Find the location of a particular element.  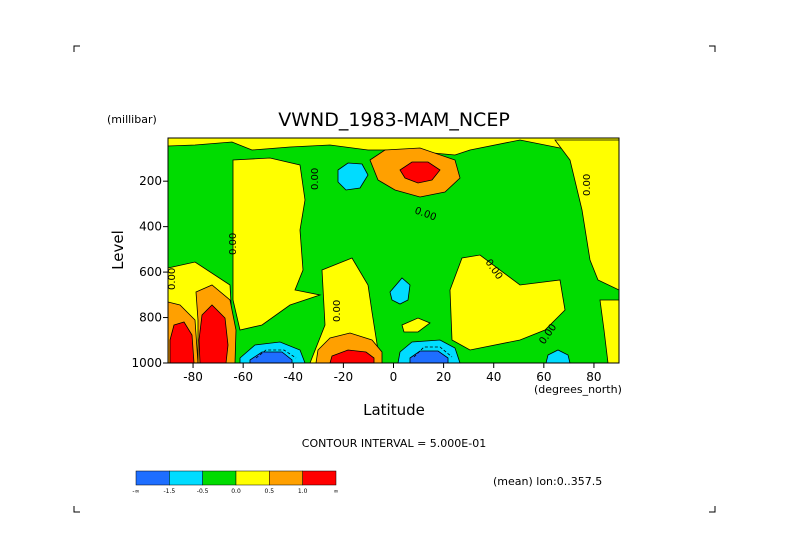

x-tick-label: -60 is located at coordinates (243, 377).